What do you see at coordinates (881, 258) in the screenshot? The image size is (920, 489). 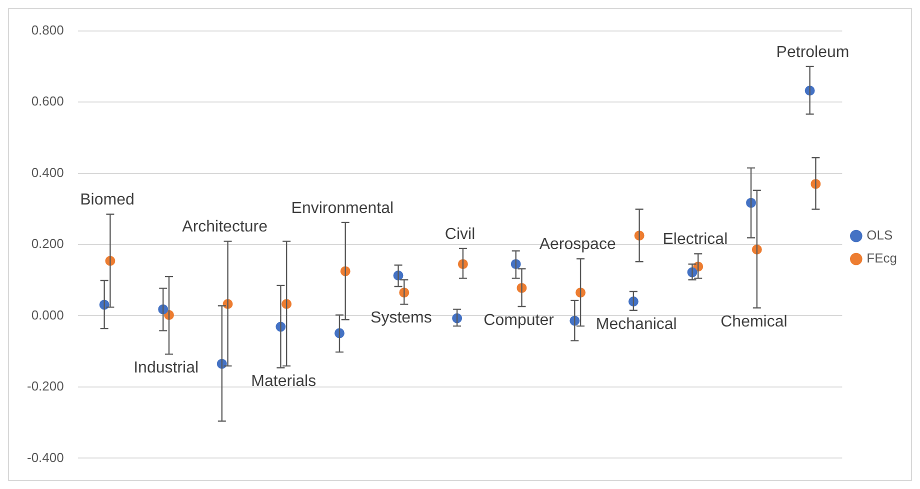 I see `legend-label: FEcg` at bounding box center [881, 258].